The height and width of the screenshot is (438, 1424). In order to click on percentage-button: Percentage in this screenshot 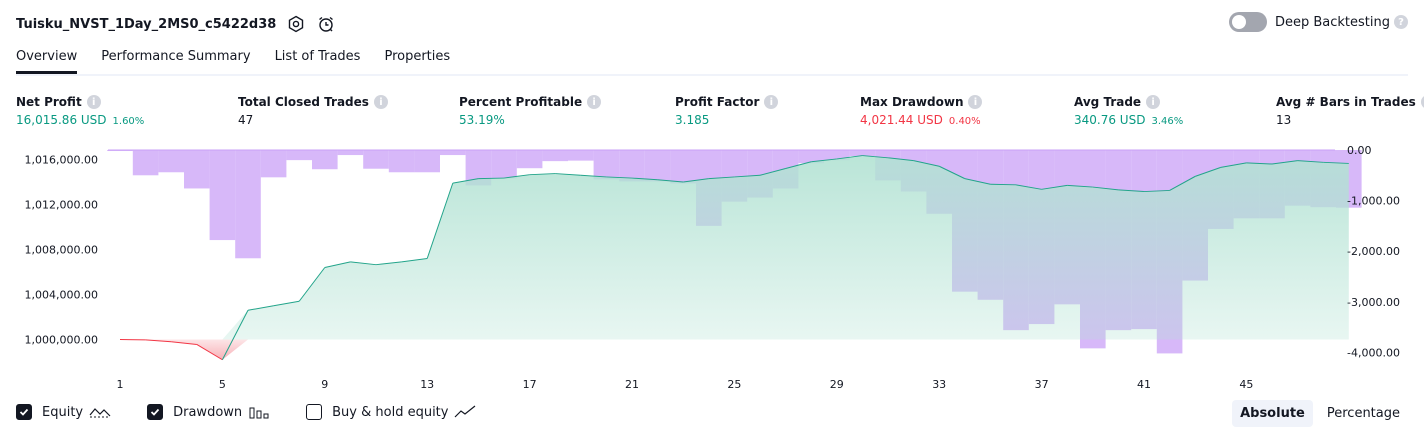, I will do `click(1363, 413)`.